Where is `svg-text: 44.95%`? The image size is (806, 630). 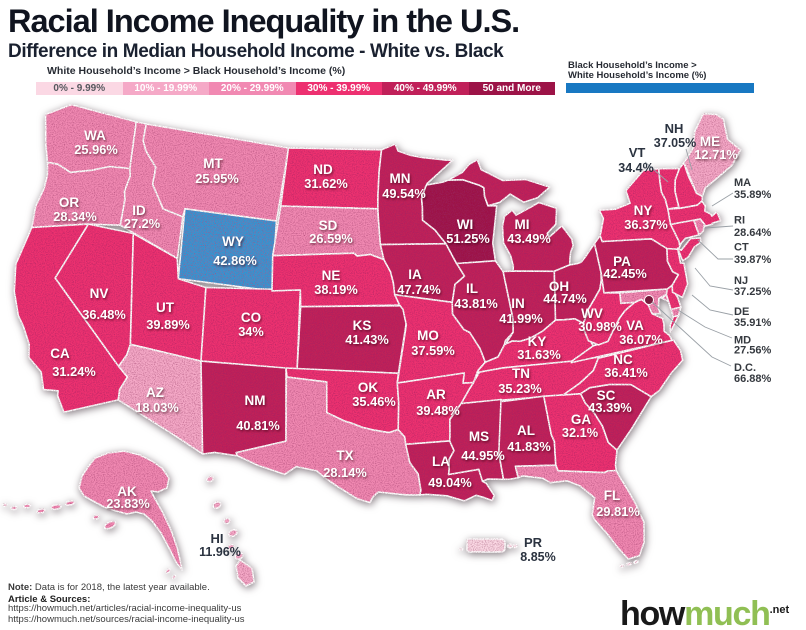
svg-text: 44.95% is located at coordinates (483, 455).